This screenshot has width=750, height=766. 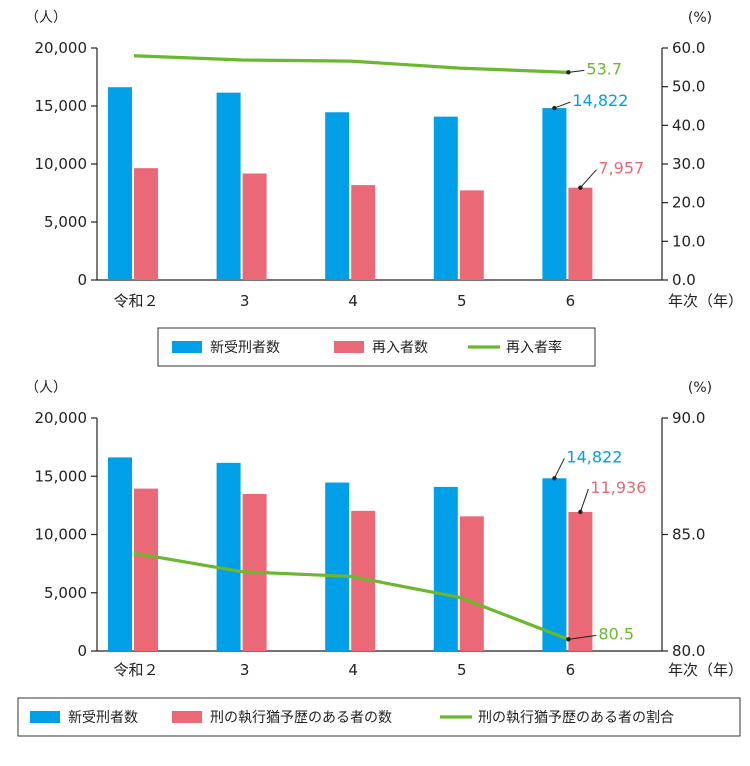 What do you see at coordinates (688, 203) in the screenshot?
I see `y-tick-label-right: 20.0` at bounding box center [688, 203].